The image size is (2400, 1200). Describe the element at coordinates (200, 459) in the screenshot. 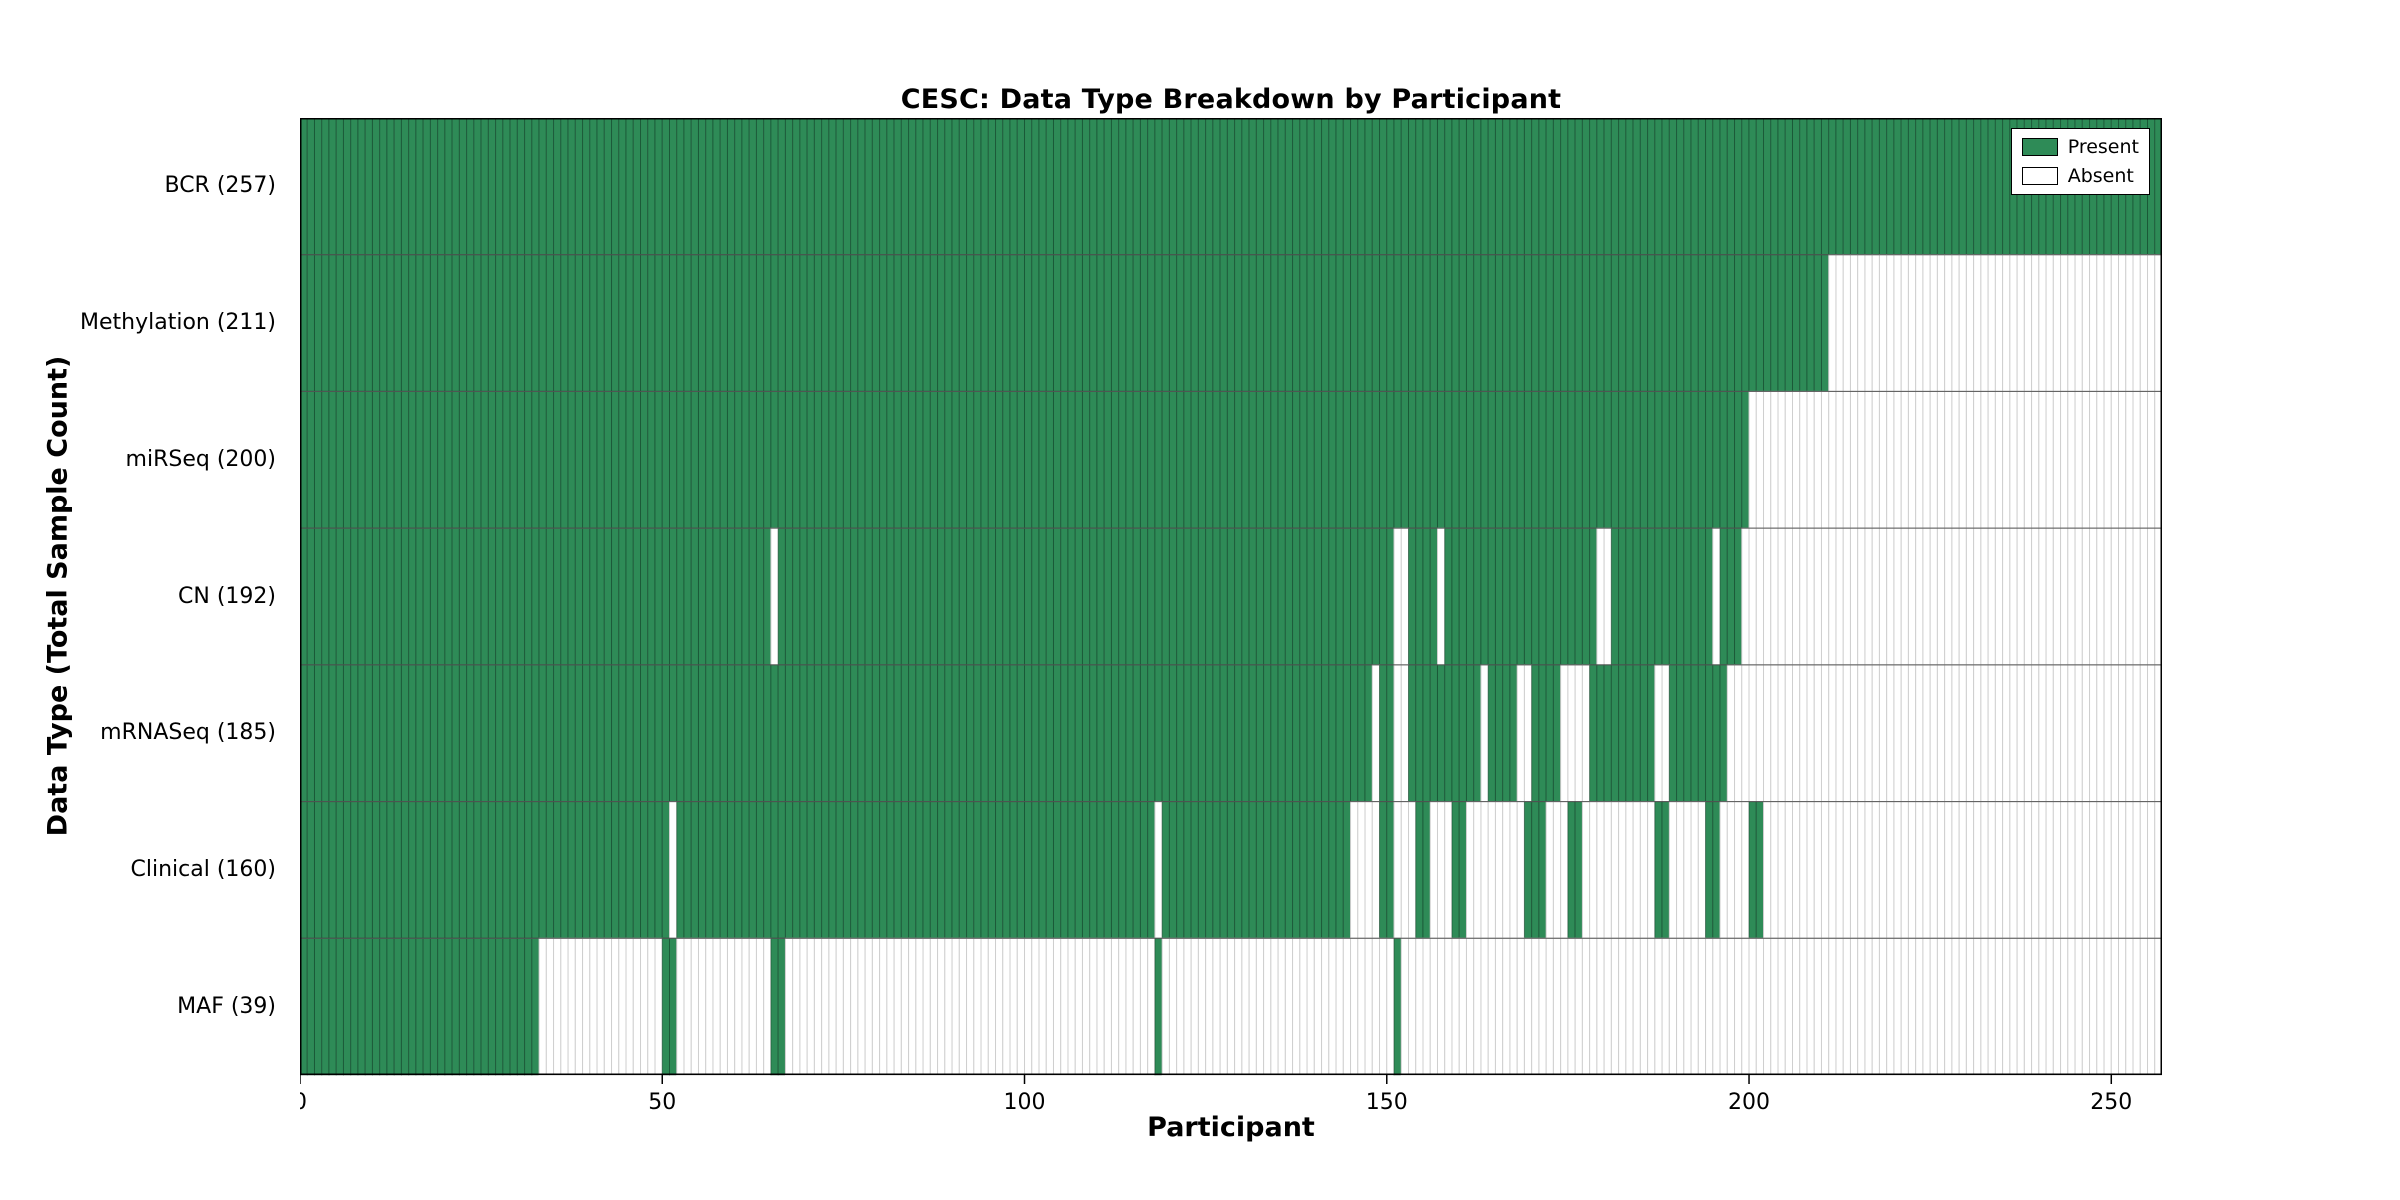

I see `y-axis-label: miRSeq (200)` at that location.